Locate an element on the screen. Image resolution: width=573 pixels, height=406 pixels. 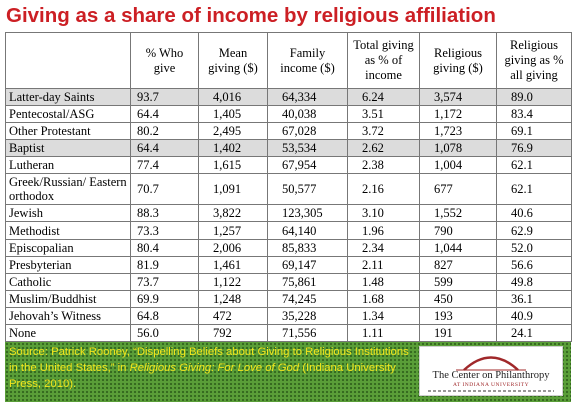
table-cell: 75,861 is located at coordinates (307, 281).